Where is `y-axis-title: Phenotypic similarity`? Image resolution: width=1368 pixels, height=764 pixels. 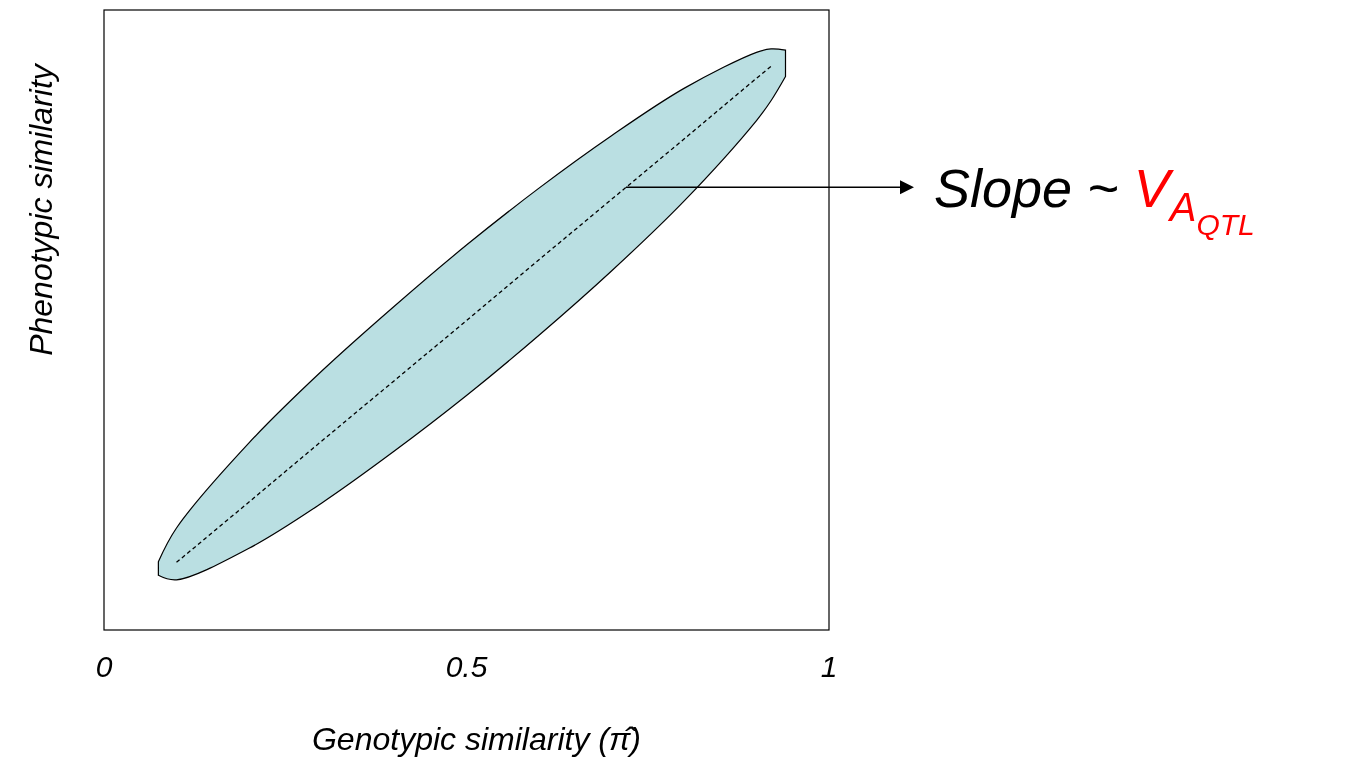
y-axis-title: Phenotypic similarity is located at coordinates (41, 209).